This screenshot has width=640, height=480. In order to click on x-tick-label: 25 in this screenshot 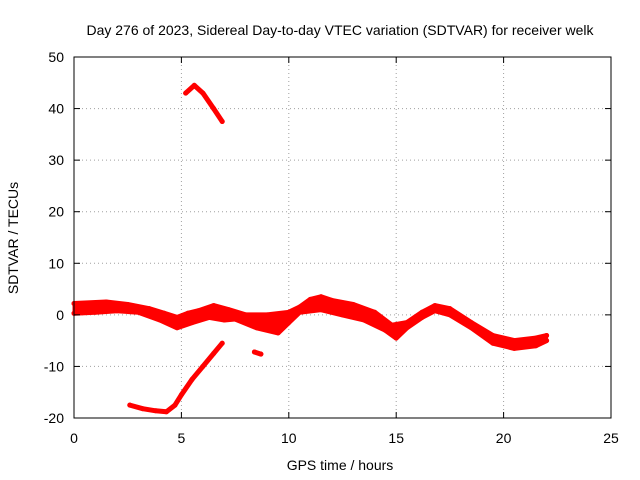, I will do `click(611, 438)`.